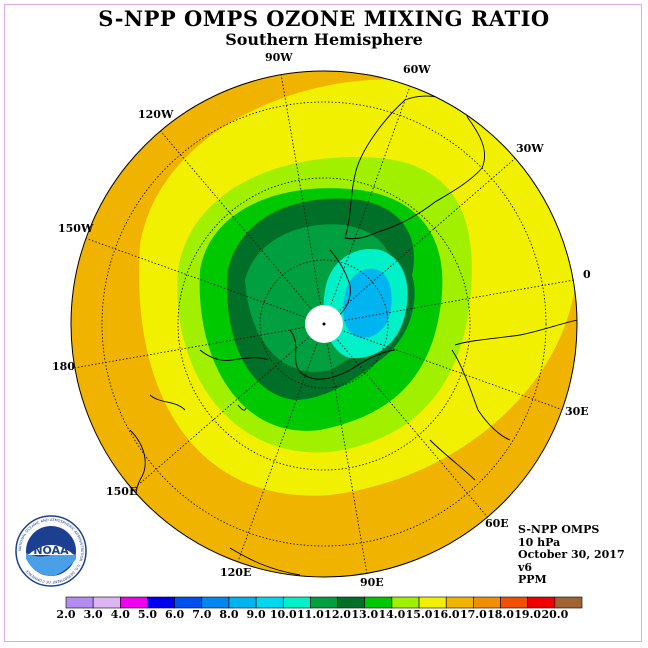 Image resolution: width=648 pixels, height=648 pixels. What do you see at coordinates (554, 614) in the screenshot?
I see `colorbar-tick-label: 20.0` at bounding box center [554, 614].